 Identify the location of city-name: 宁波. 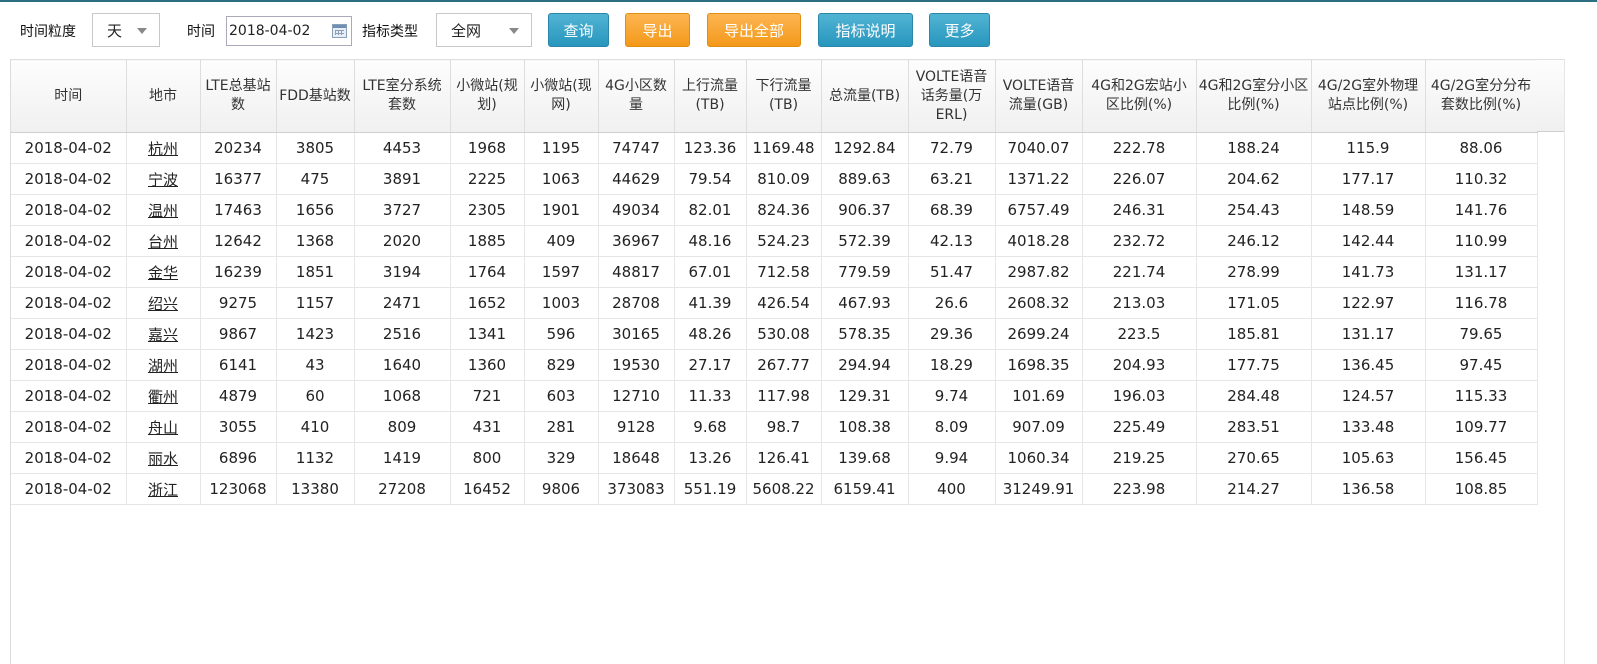
(162, 179).